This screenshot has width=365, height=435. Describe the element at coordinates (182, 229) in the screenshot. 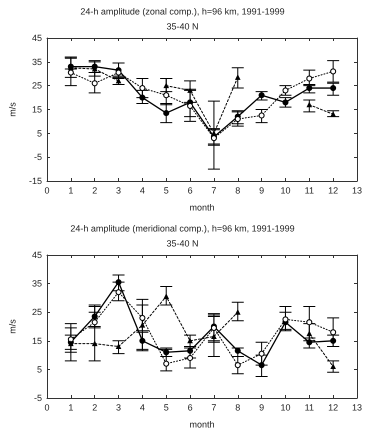

I see `chart-title: 24-h amplitude (meridional comp.), h=96 km, 1991-1999` at that location.